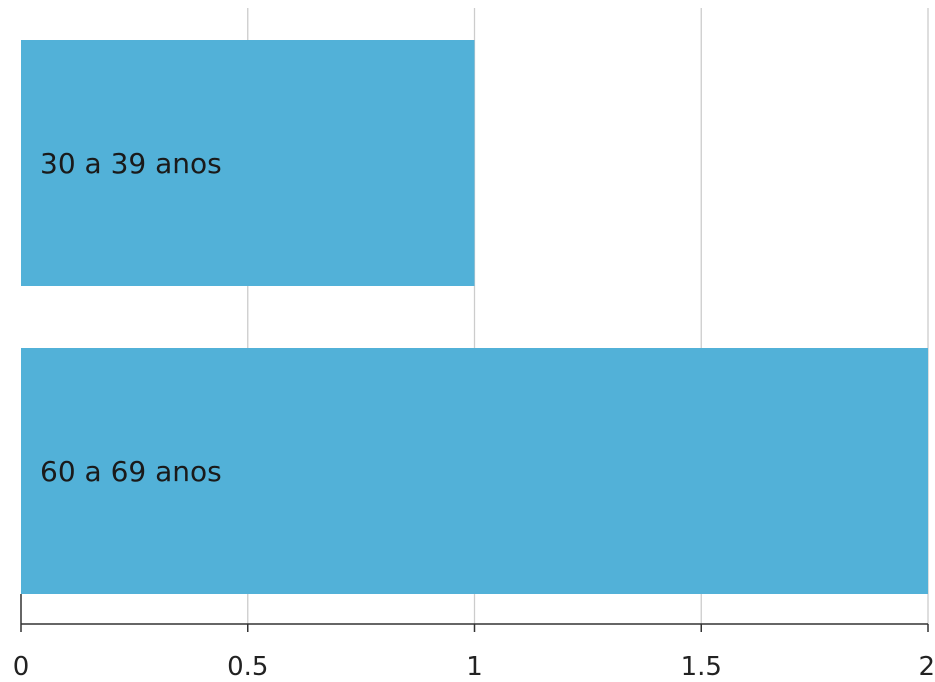 The width and height of the screenshot is (935, 682). I want to click on x-tick-label: 1, so click(474, 667).